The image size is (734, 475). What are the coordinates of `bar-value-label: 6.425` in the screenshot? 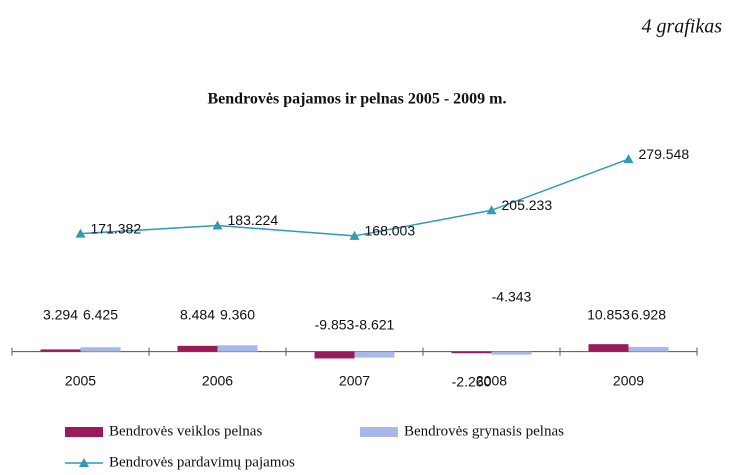 It's located at (100, 315).